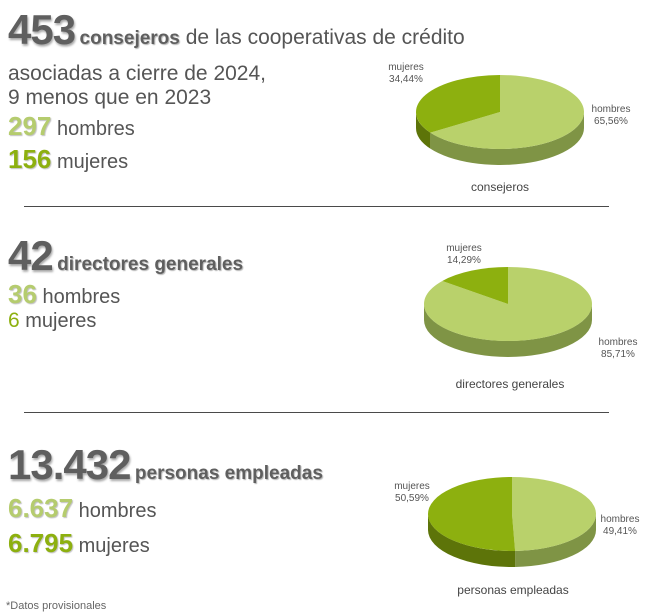 The width and height of the screenshot is (650, 616). What do you see at coordinates (137, 73) in the screenshot?
I see `subtitle-line-1: asociadas a cierre de 2024,` at bounding box center [137, 73].